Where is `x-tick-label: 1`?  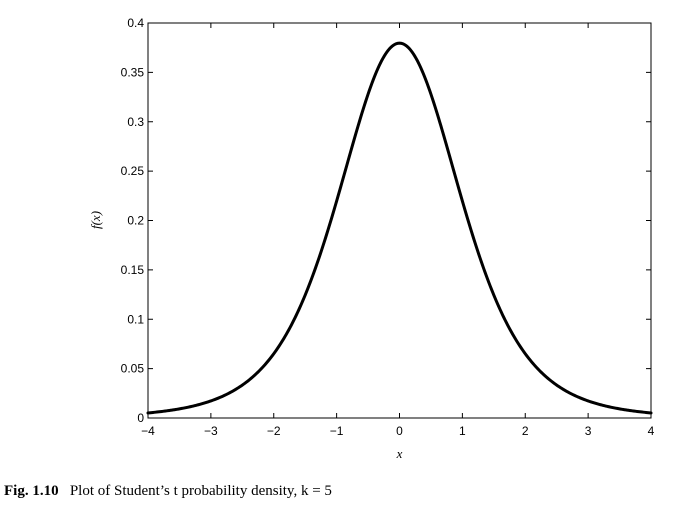 x-tick-label: 1 is located at coordinates (462, 431).